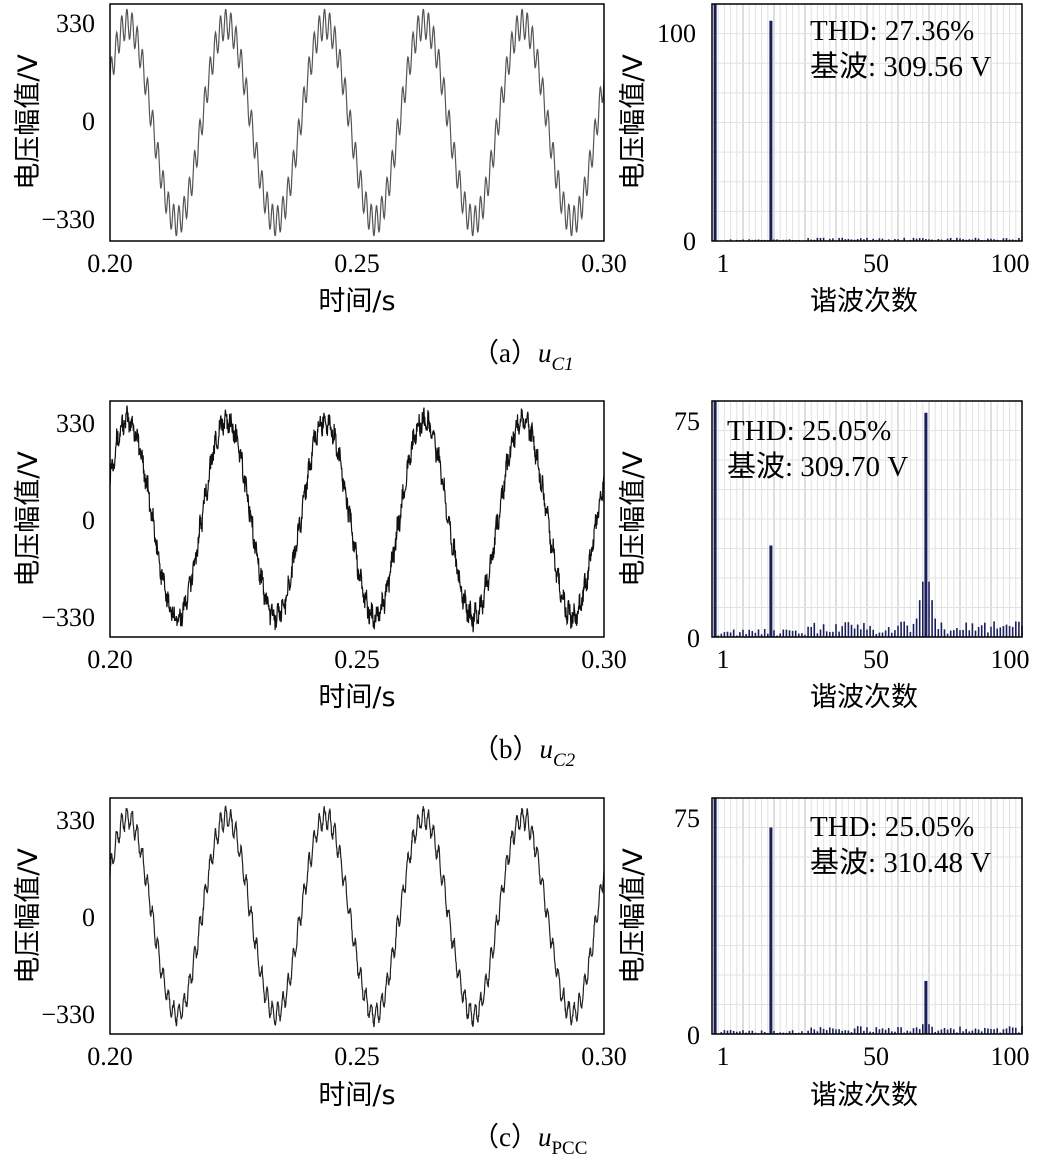 The image size is (1045, 1158). I want to click on caption-c: （c）uPCC, so click(529, 1140).